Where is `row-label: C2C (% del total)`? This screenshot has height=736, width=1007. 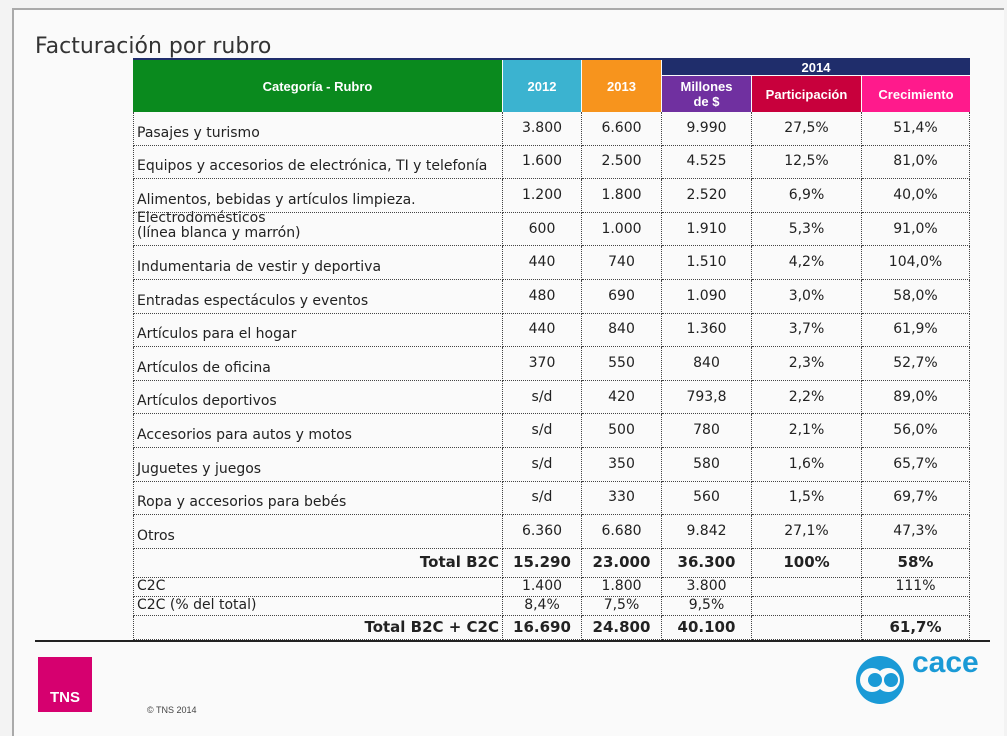 row-label: C2C (% del total) is located at coordinates (318, 606).